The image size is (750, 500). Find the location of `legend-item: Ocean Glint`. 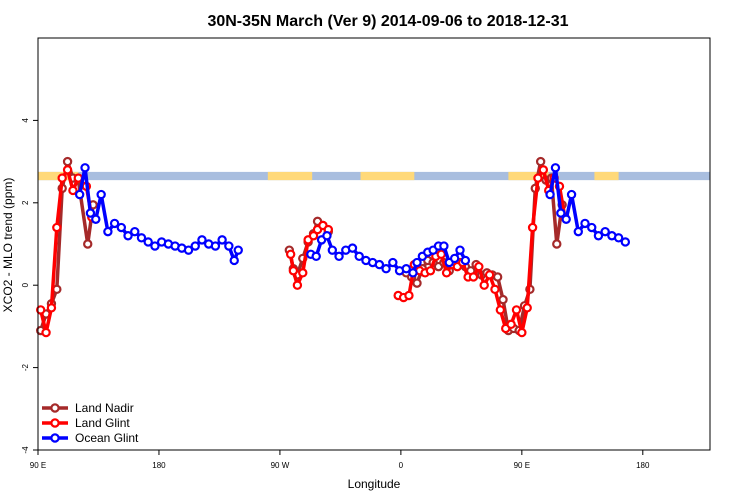

legend-item: Ocean Glint is located at coordinates (90, 438).